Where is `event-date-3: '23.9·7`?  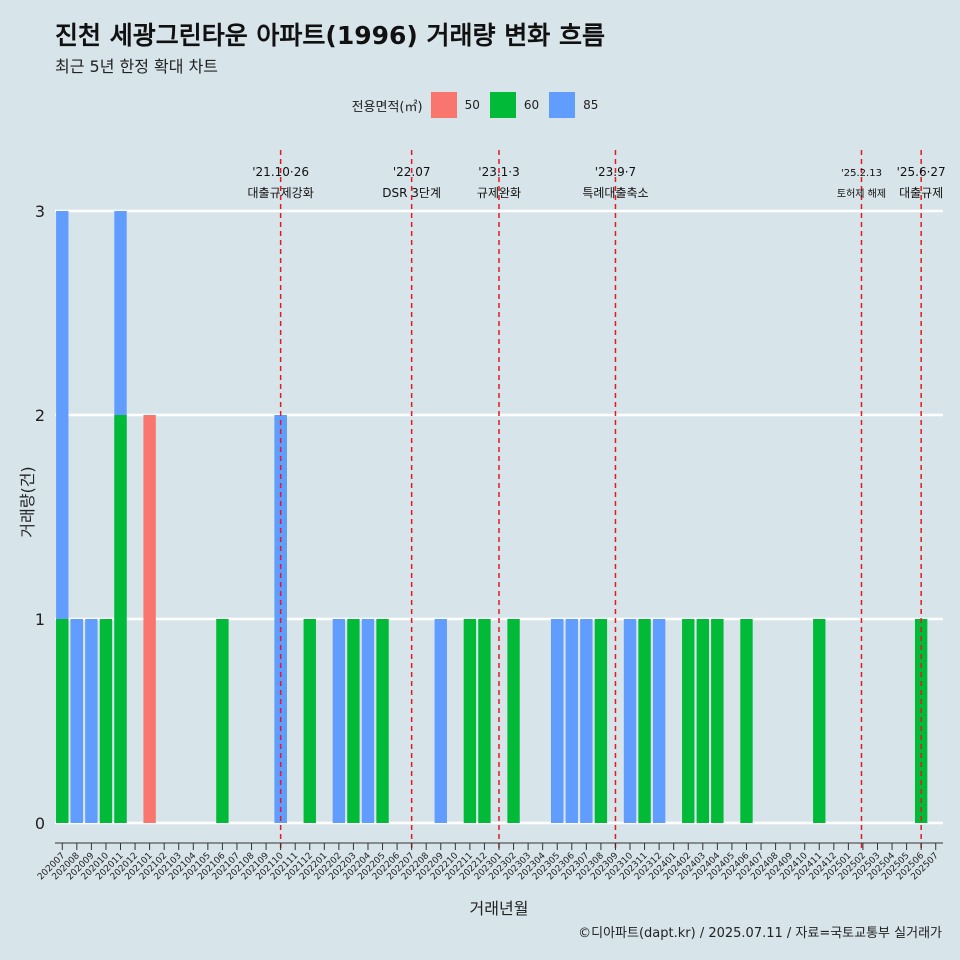 event-date-3: '23.9·7 is located at coordinates (615, 172).